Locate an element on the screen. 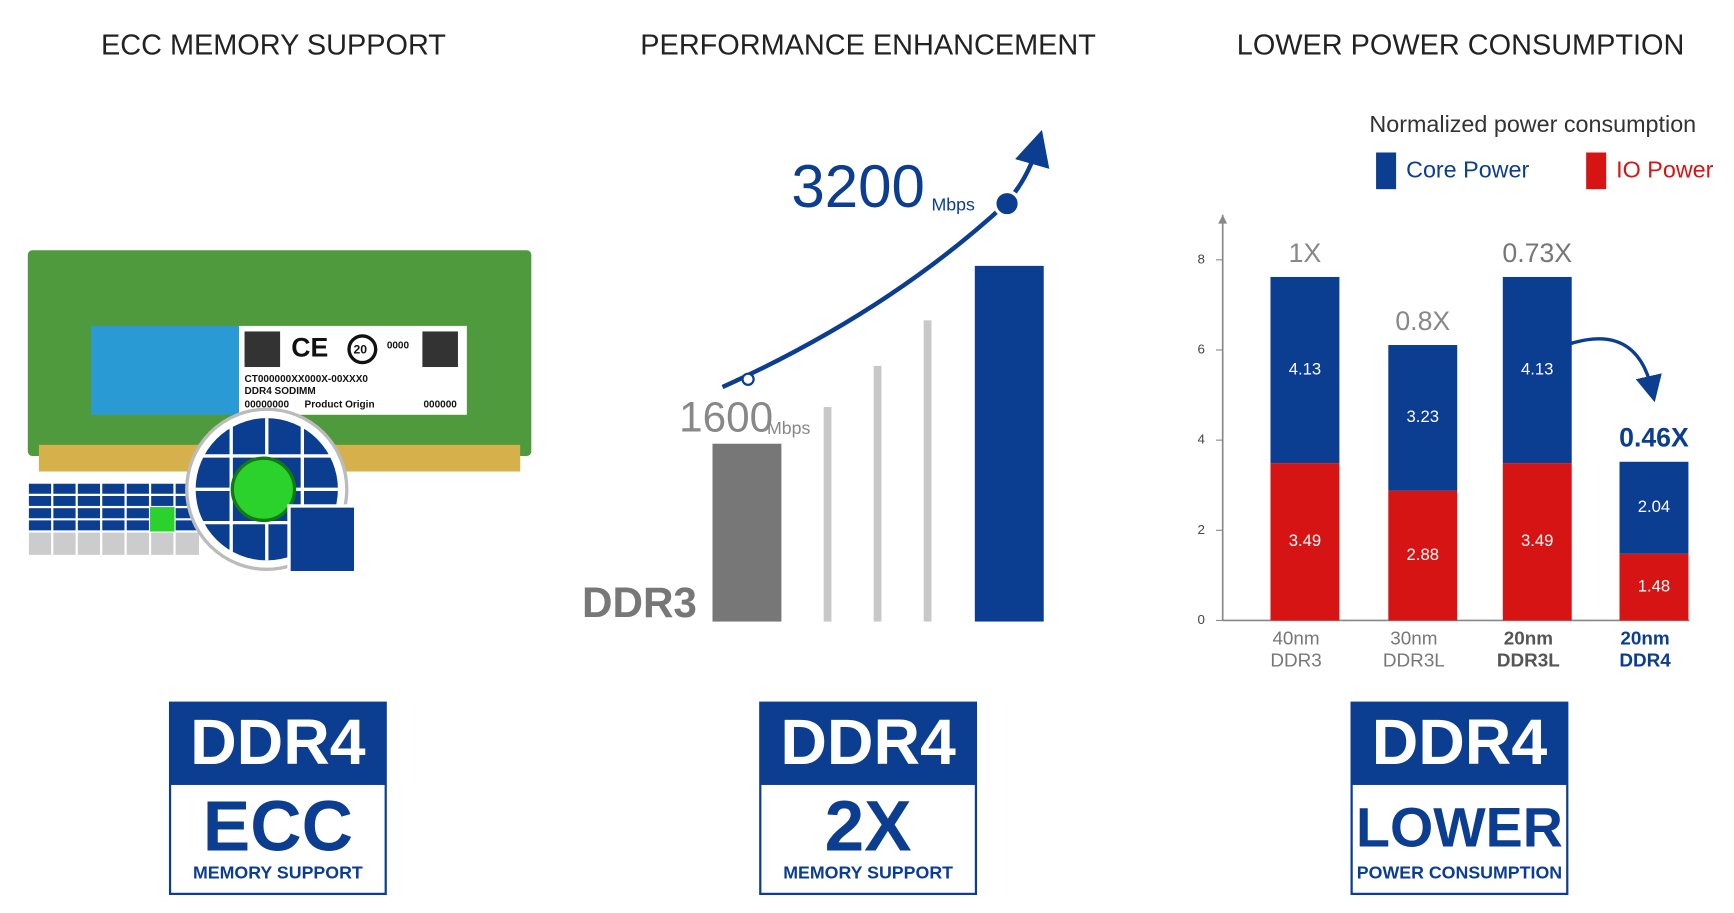 The image size is (1734, 913). total-label: 0.46X is located at coordinates (1654, 438).